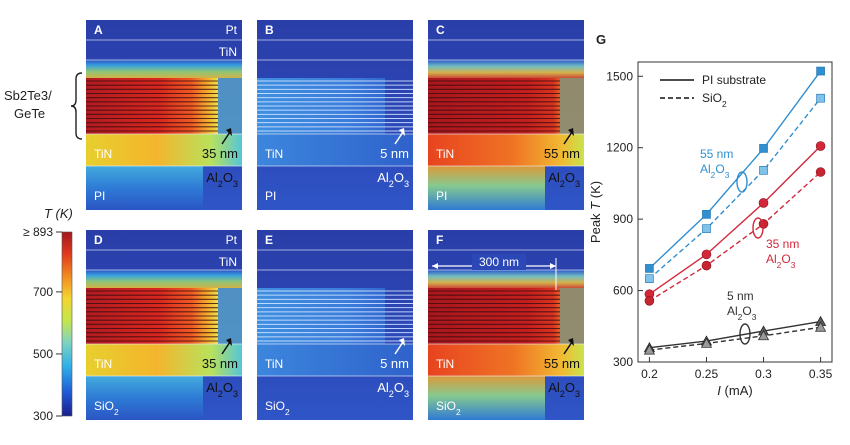 The image size is (850, 445). I want to click on x-tick-label: 0.2, so click(649, 374).